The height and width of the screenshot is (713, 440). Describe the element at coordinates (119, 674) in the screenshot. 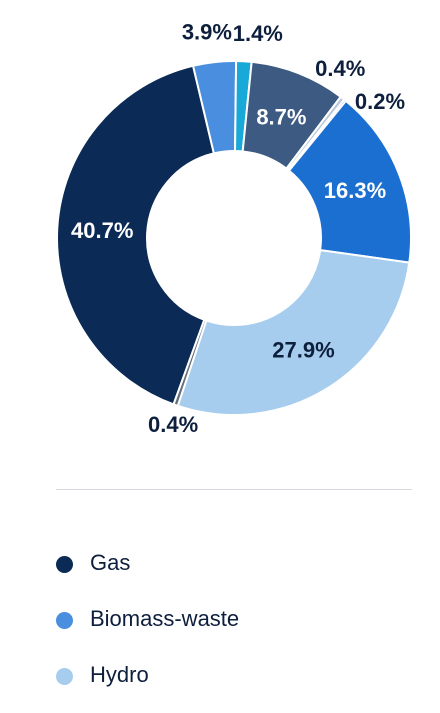

I see `legend-label-hydro: Hydro` at that location.